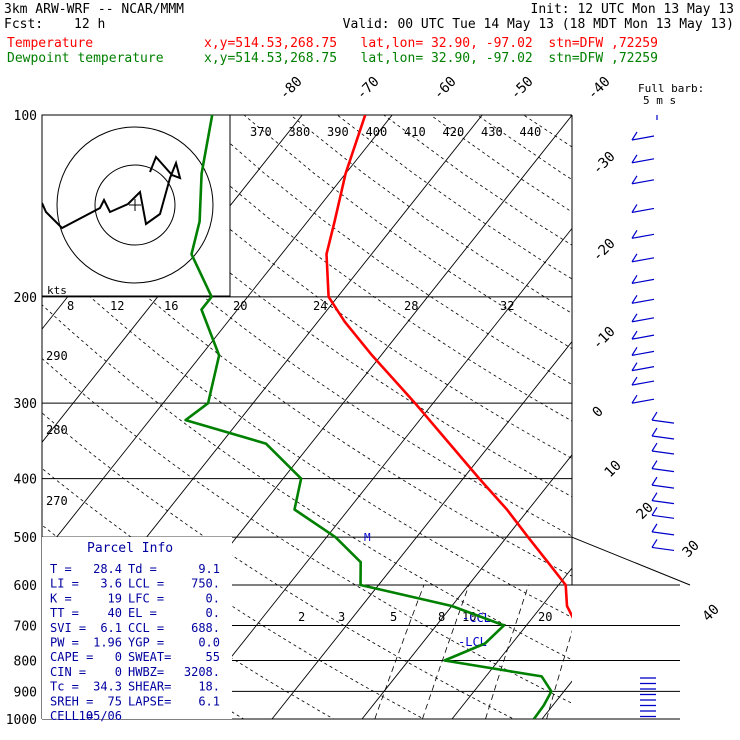 Image resolution: width=740 pixels, height=740 pixels. What do you see at coordinates (599, 88) in the screenshot?
I see `isotherm-label: -40` at bounding box center [599, 88].